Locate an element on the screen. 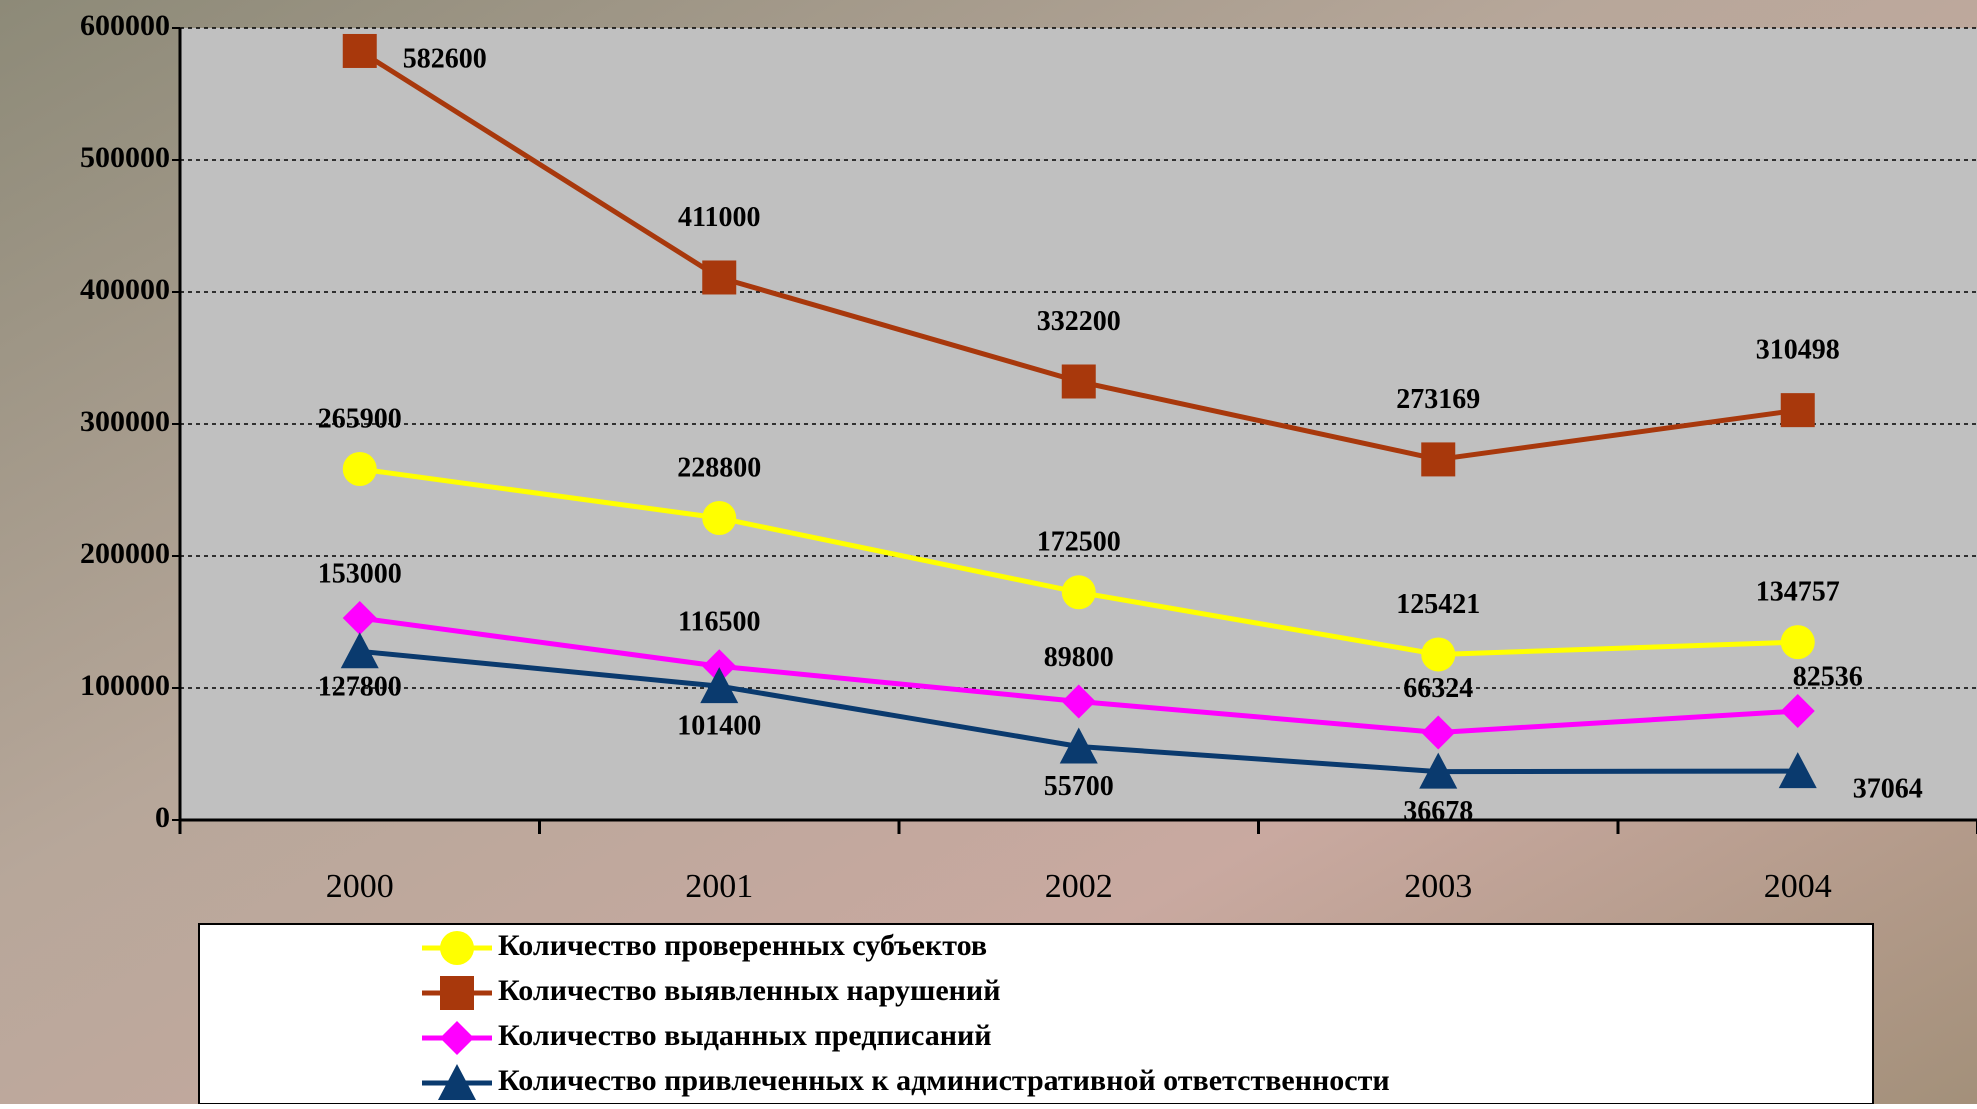 The image size is (1977, 1109). y-tick-label: 100000 is located at coordinates (125, 685).